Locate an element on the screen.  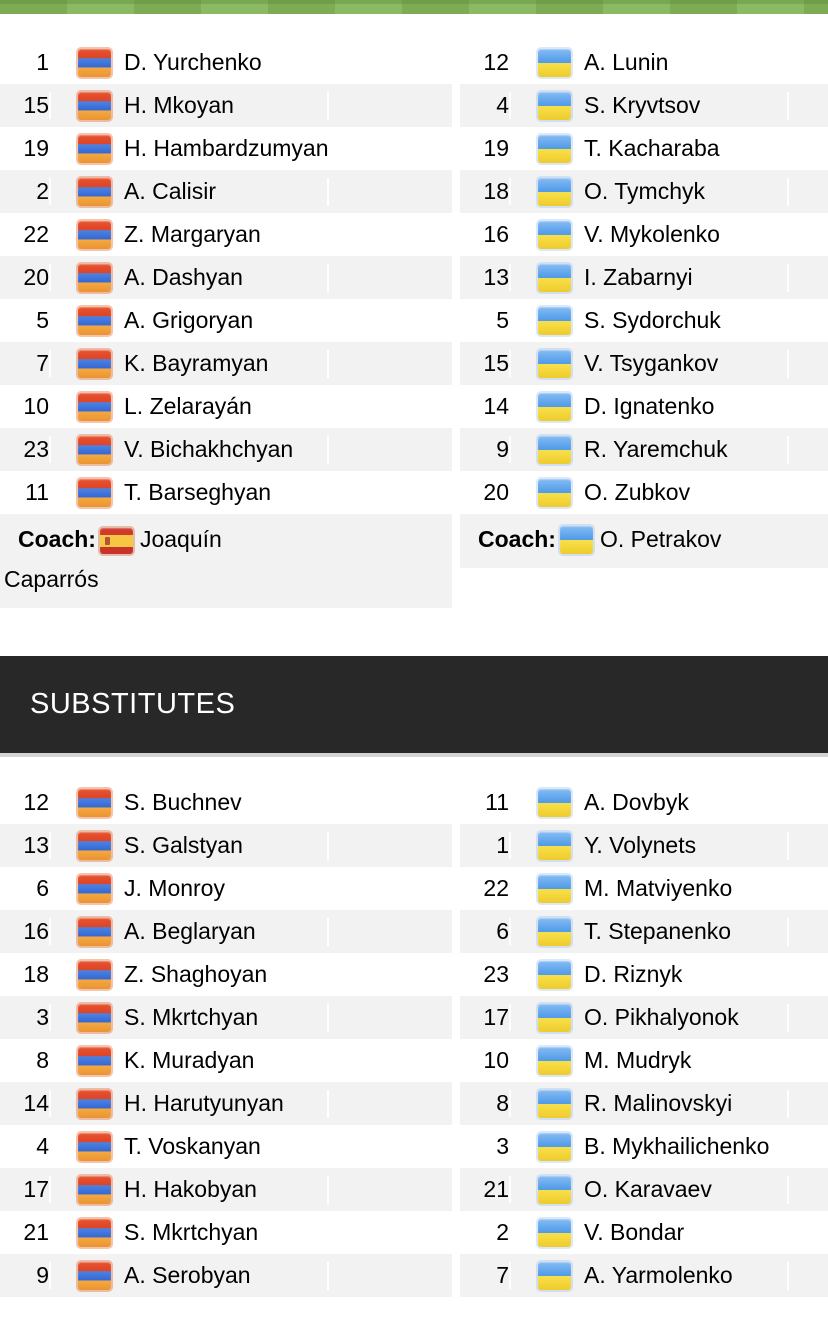
player-row: 7 K. Bayramyan is located at coordinates (226, 363).